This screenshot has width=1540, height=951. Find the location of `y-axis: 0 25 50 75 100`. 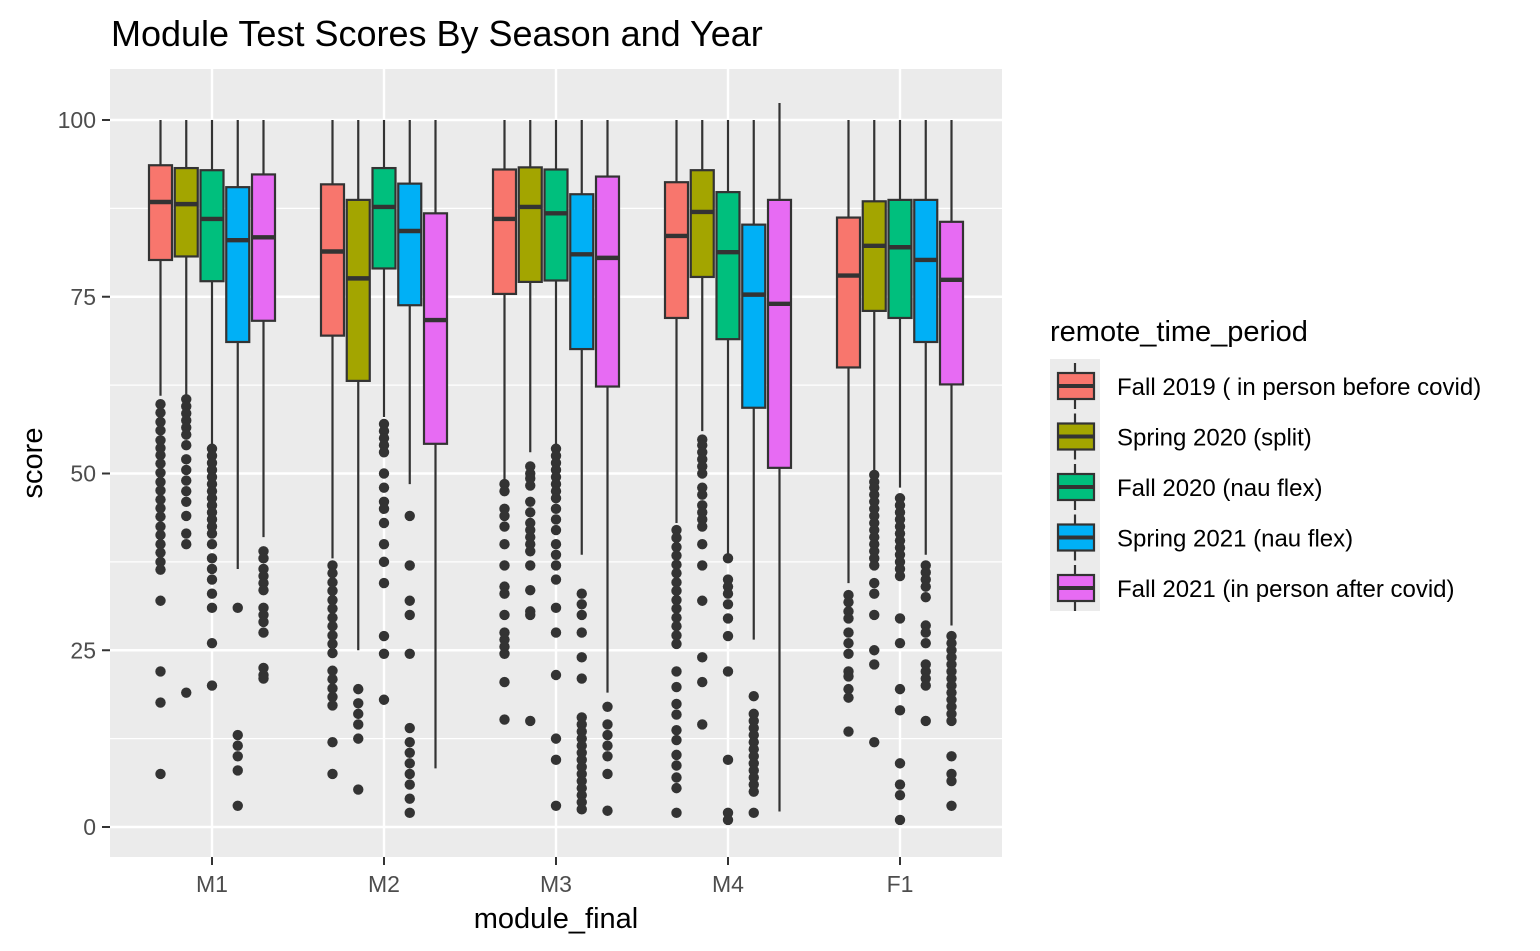

y-axis: 0 25 50 75 100 is located at coordinates (84, 473).